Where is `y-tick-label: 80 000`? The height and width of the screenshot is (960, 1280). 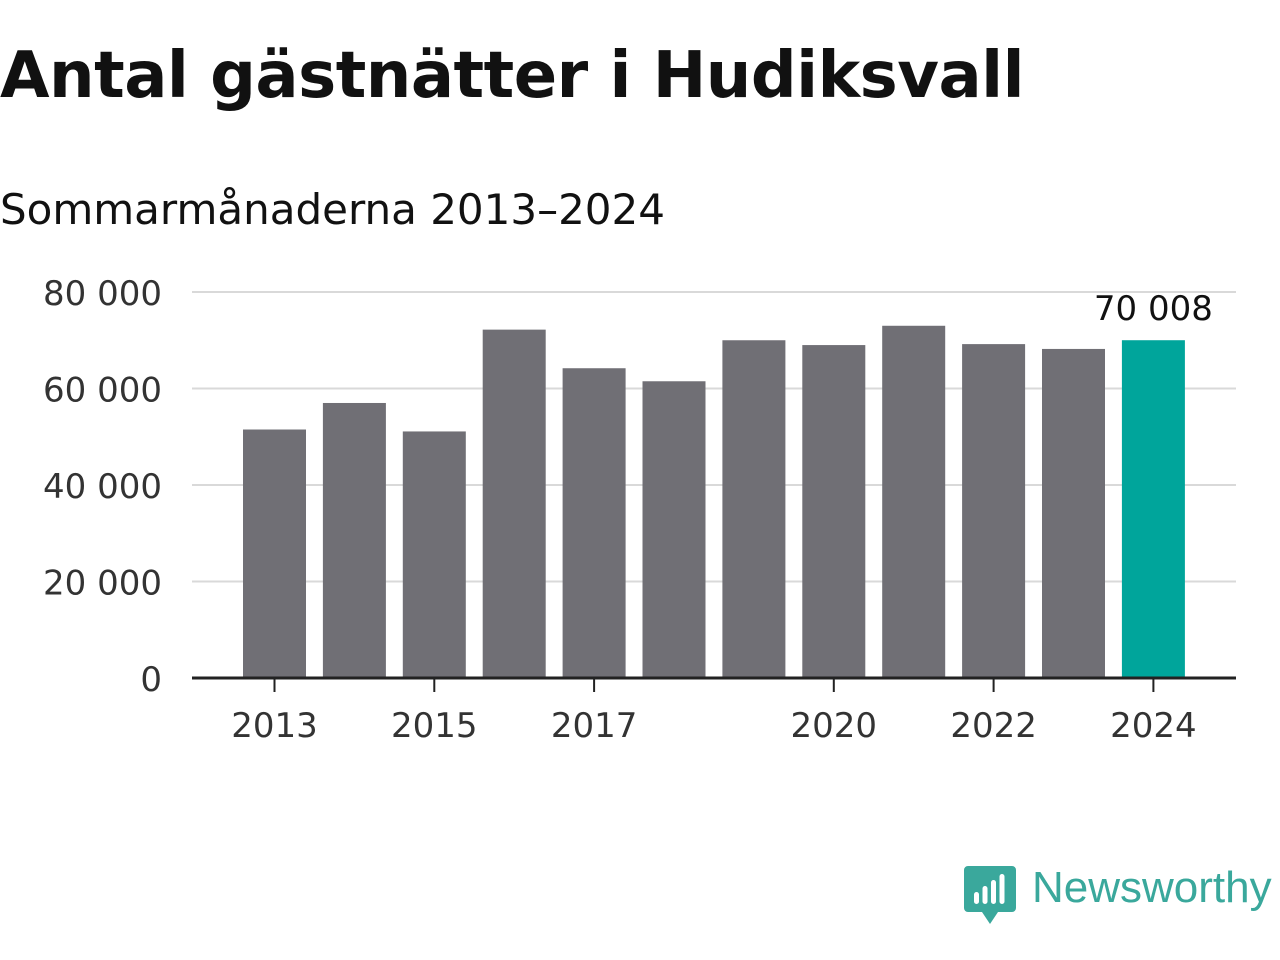
y-tick-label: 80 000 is located at coordinates (102, 294).